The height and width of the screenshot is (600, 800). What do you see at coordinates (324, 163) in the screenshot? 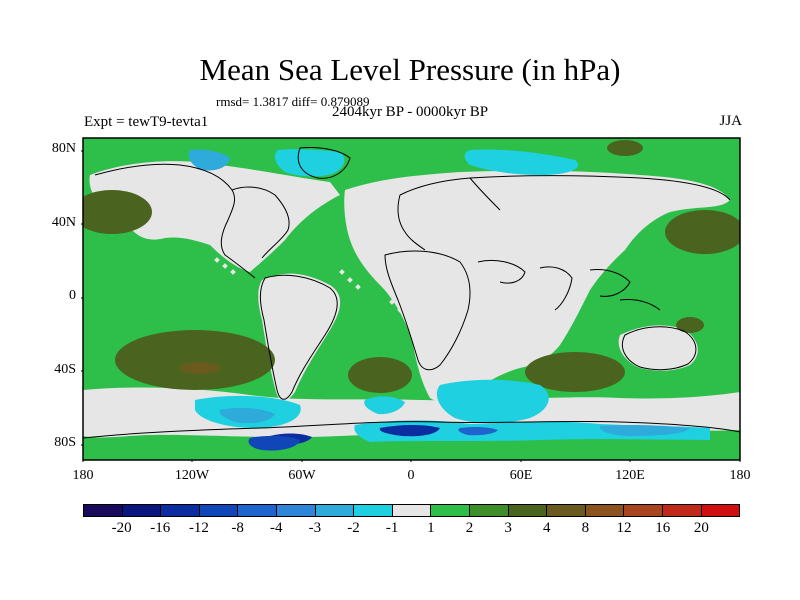
I see `coastline-greenland` at bounding box center [324, 163].